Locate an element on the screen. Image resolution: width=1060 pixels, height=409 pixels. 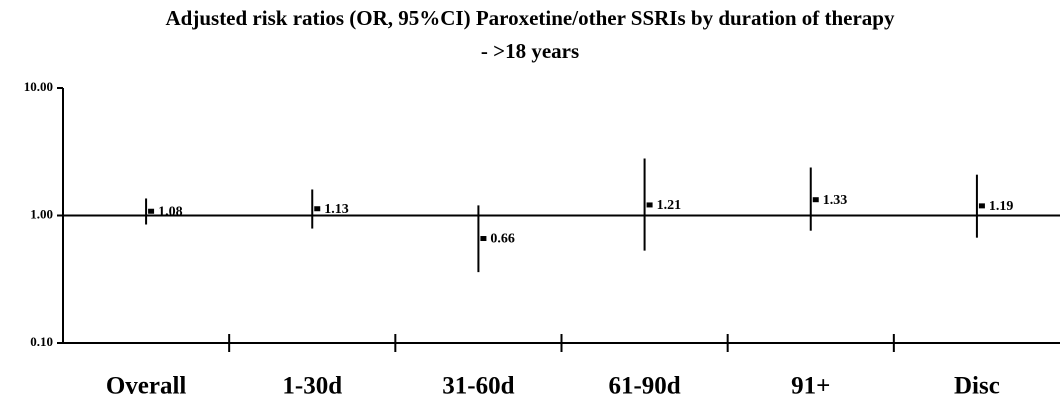
x-tick-label: 91+ is located at coordinates (810, 386).